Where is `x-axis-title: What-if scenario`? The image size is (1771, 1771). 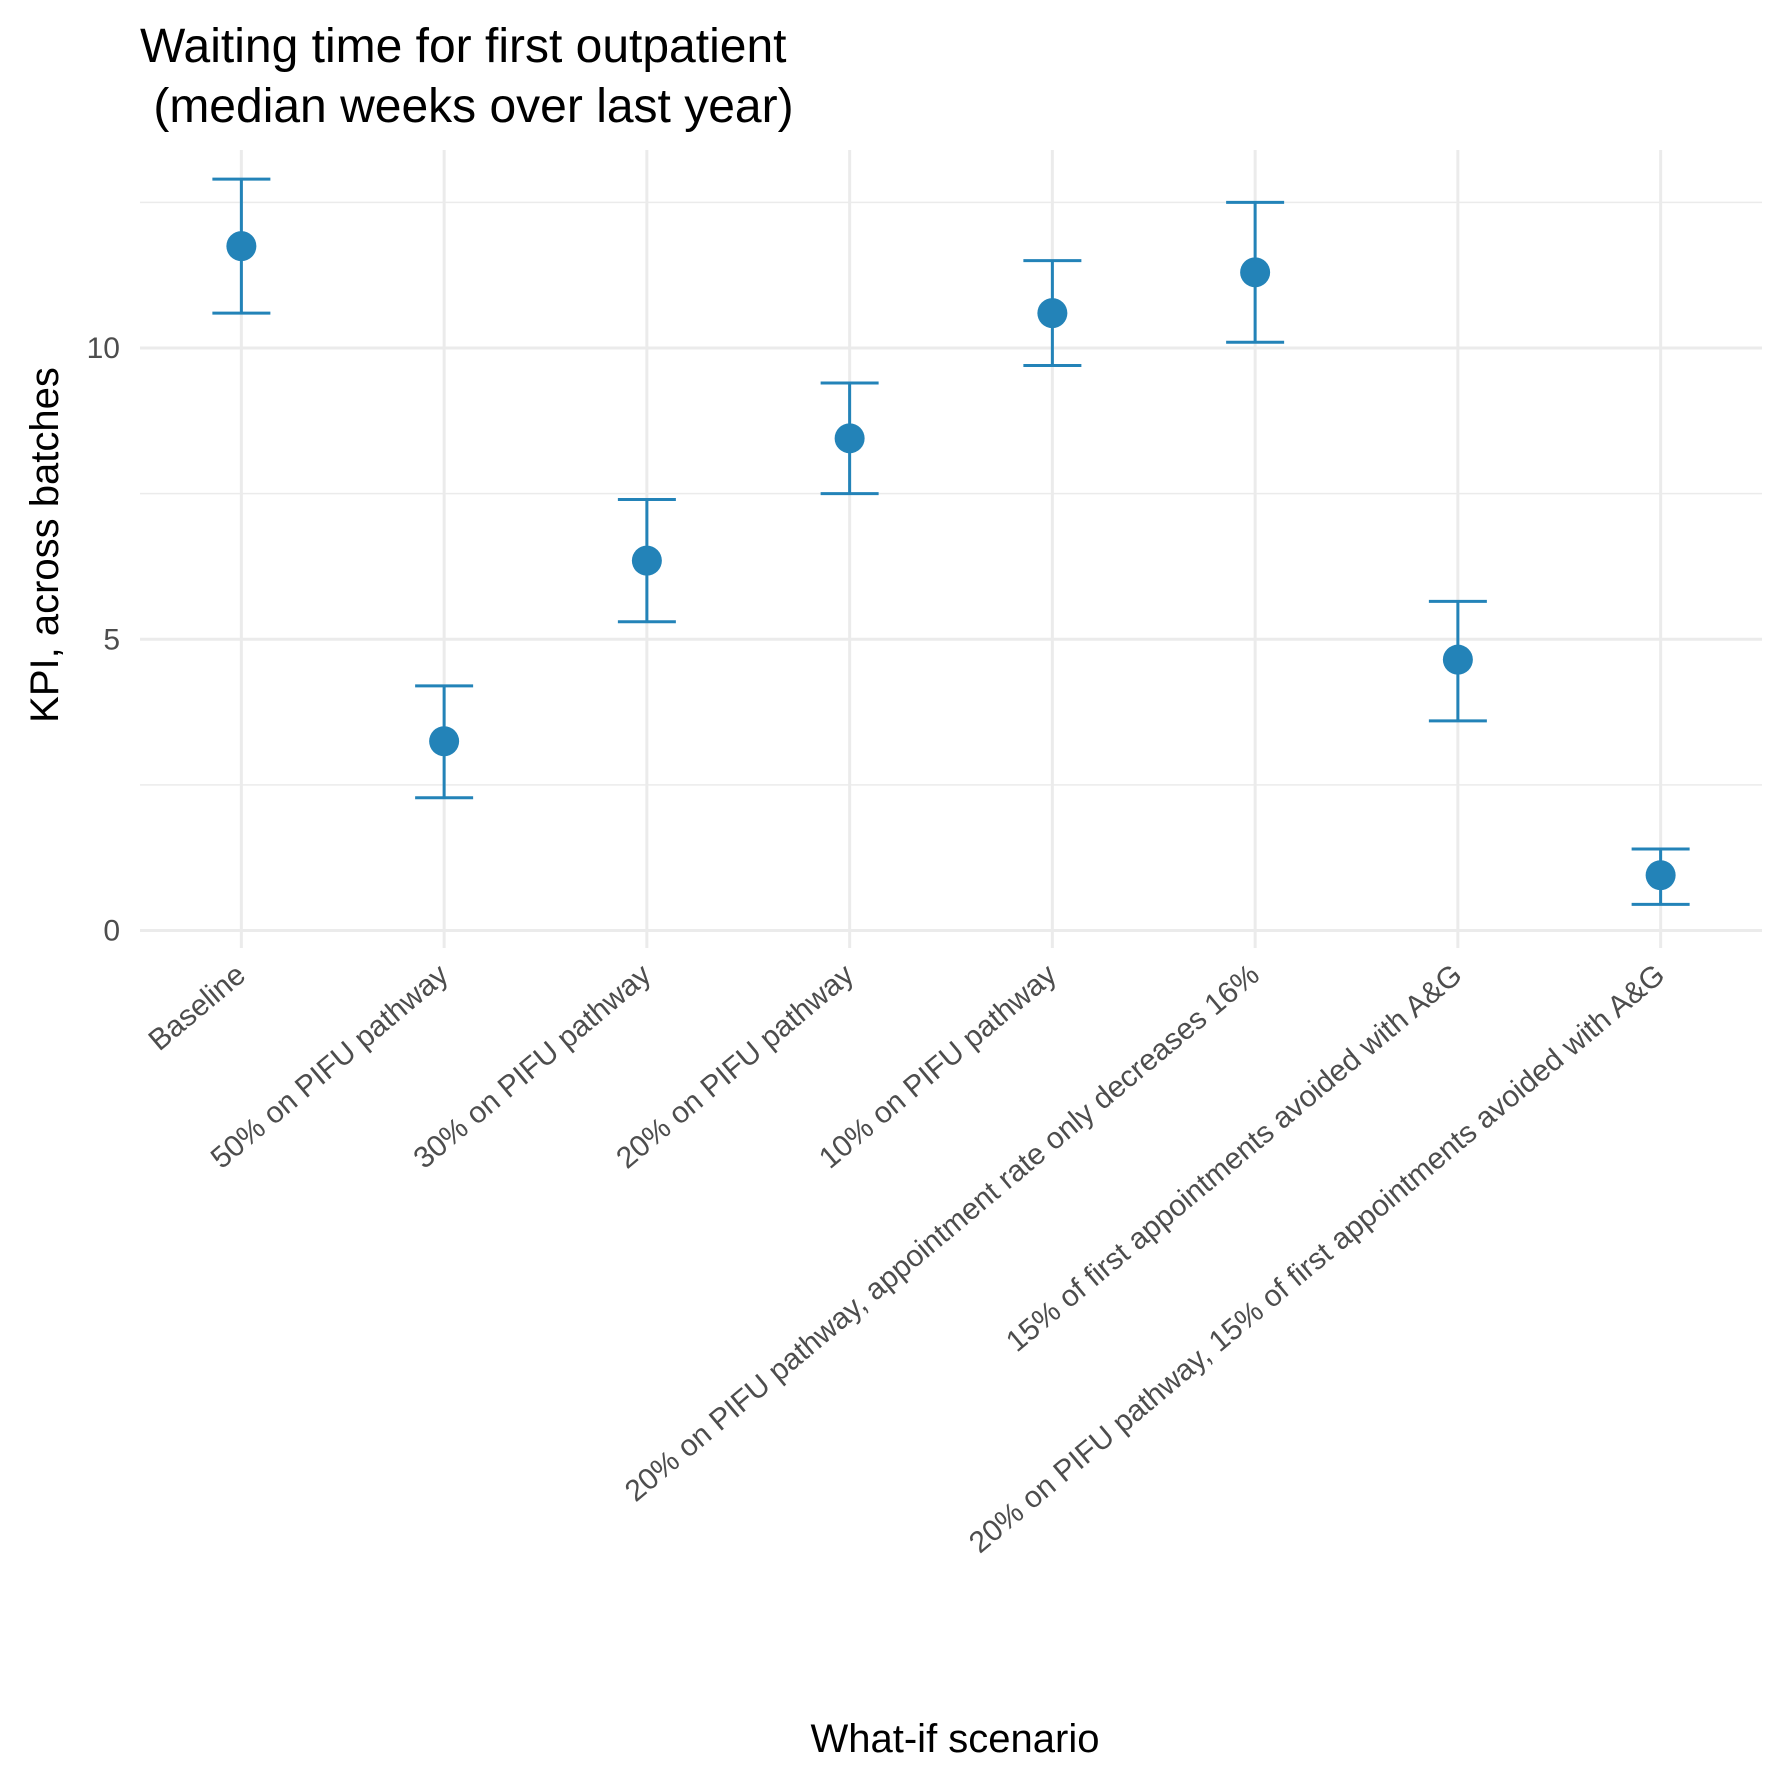 x-axis-title: What-if scenario is located at coordinates (955, 1739).